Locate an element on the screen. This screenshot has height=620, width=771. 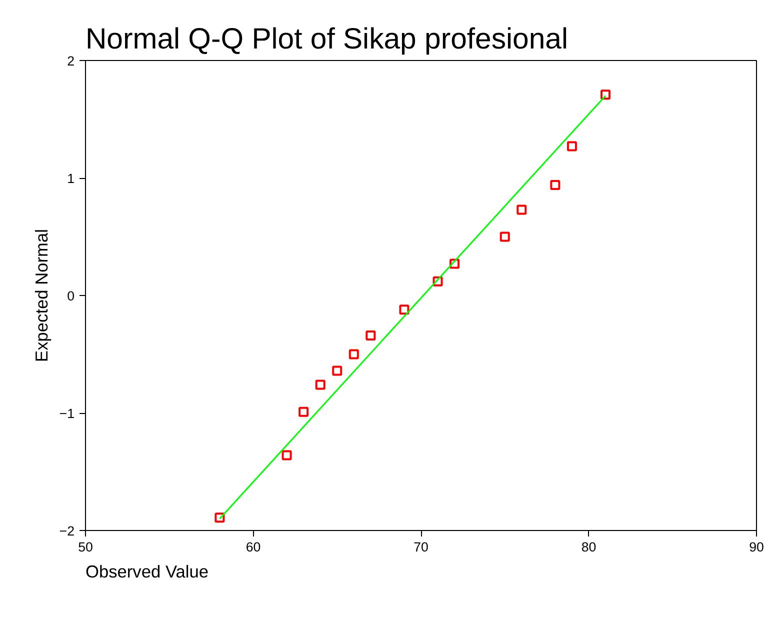
x-tick-label: 70 is located at coordinates (421, 547).